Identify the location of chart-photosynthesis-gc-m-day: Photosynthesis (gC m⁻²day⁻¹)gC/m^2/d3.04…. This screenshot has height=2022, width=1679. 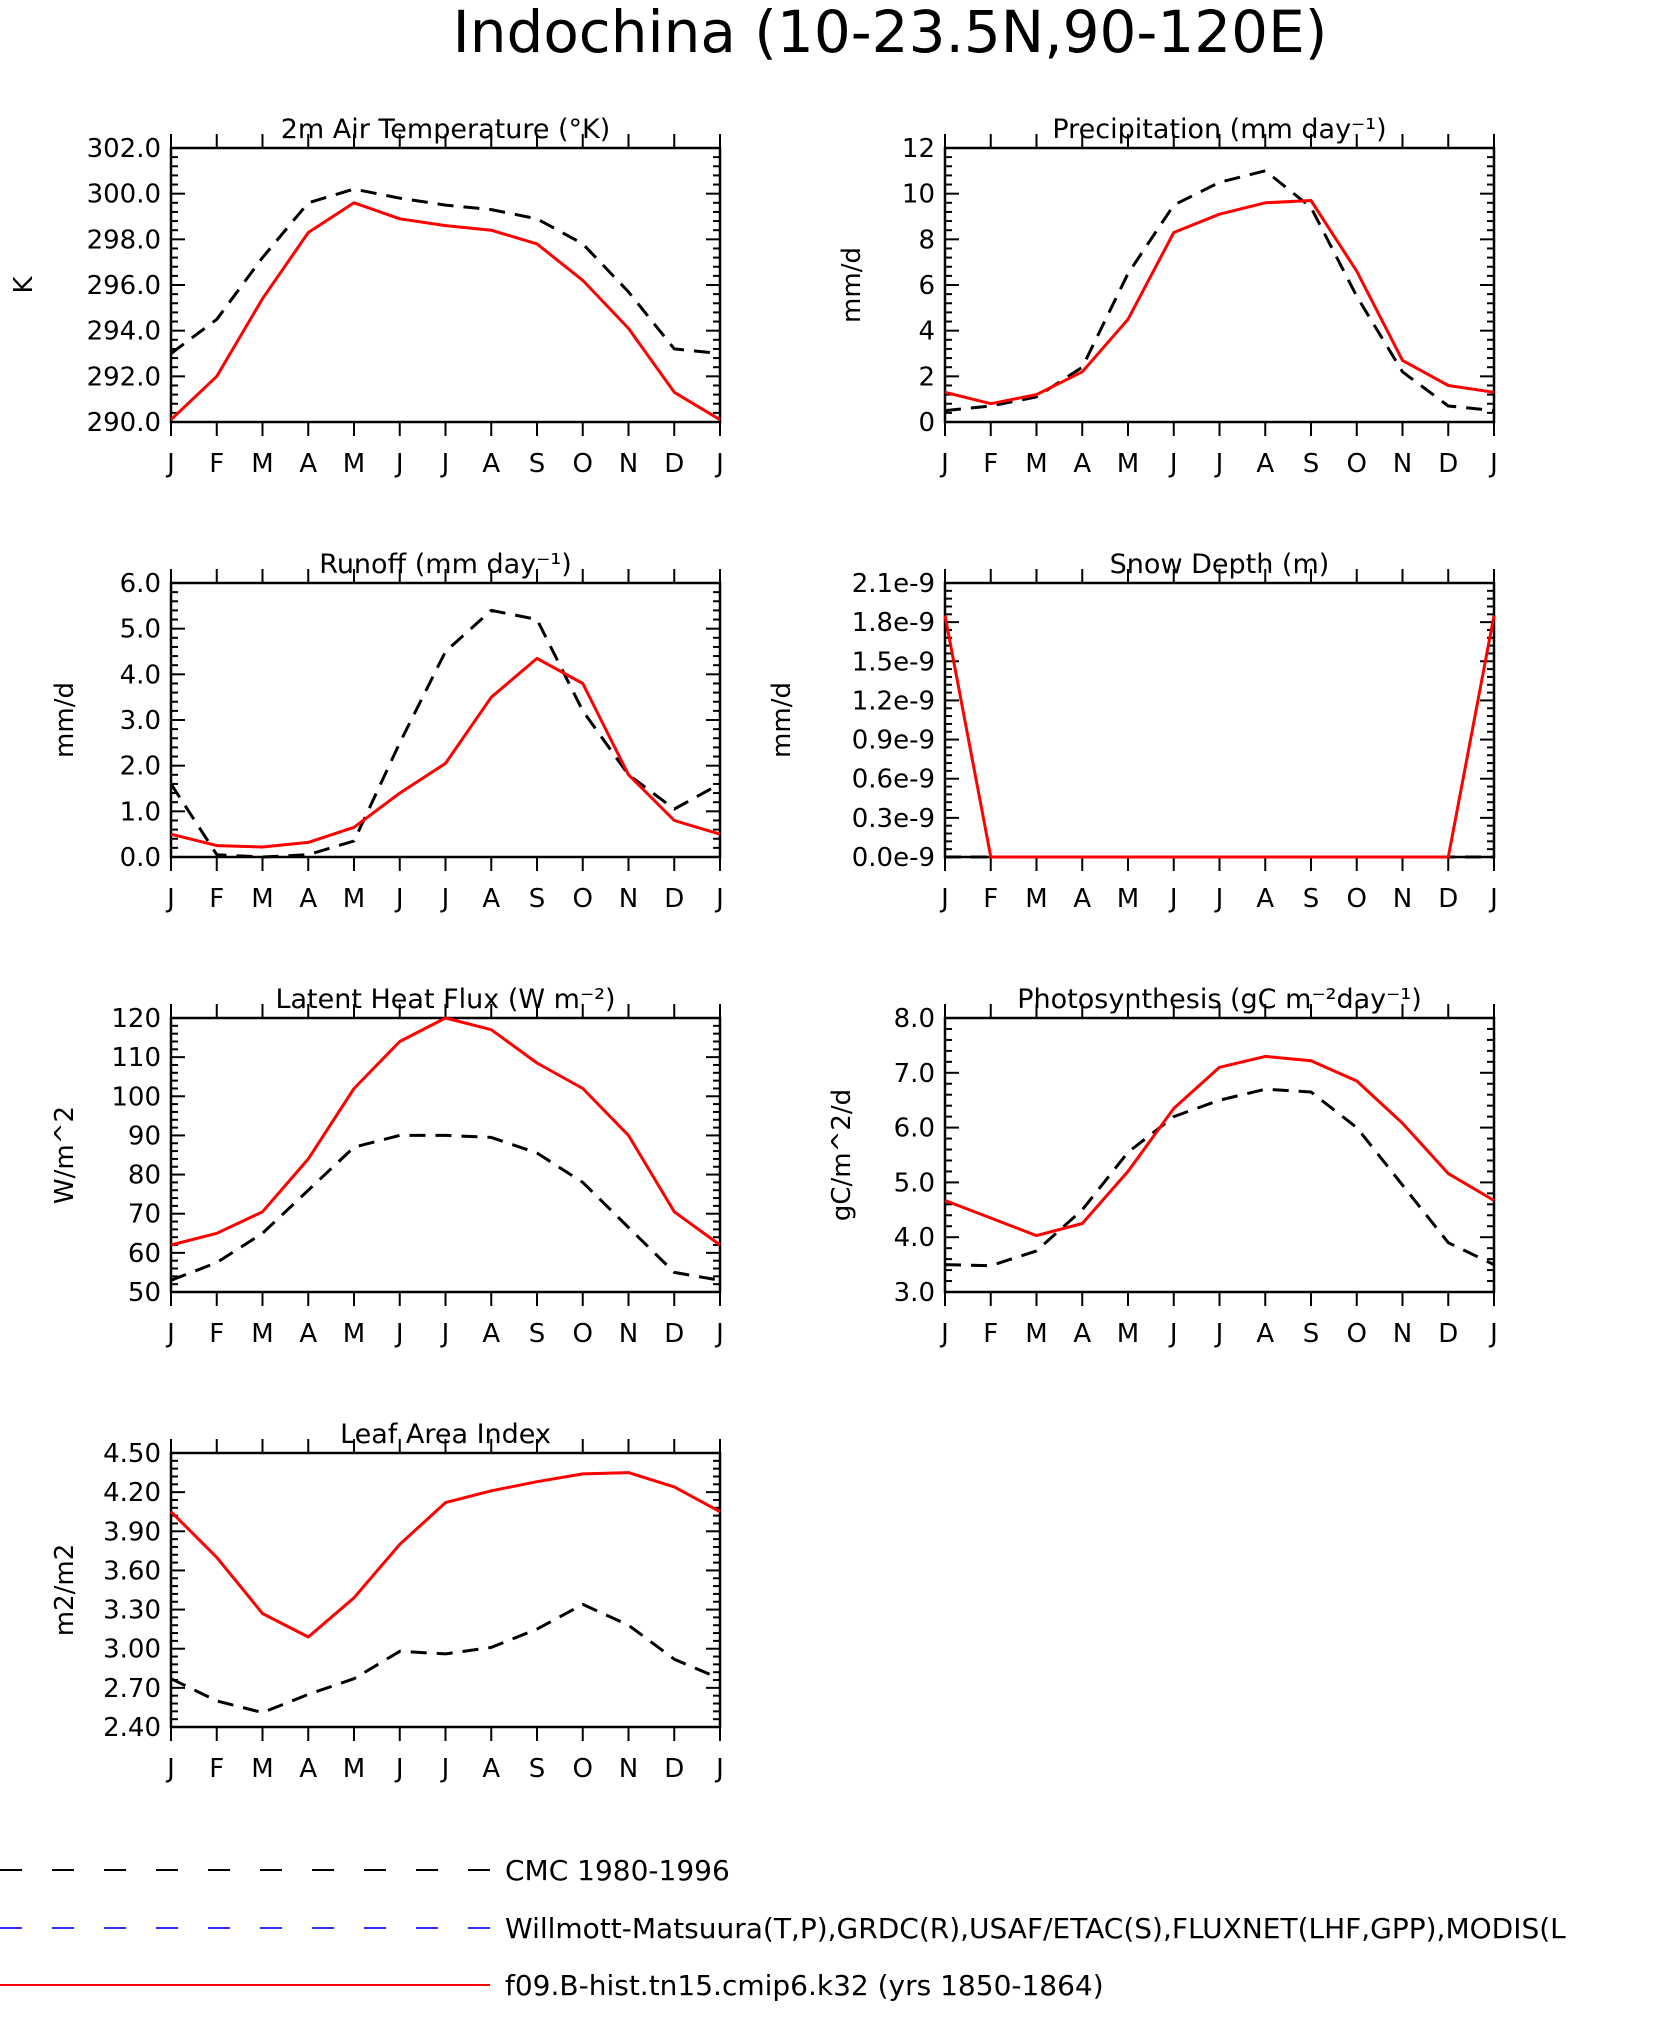
(1162, 1166).